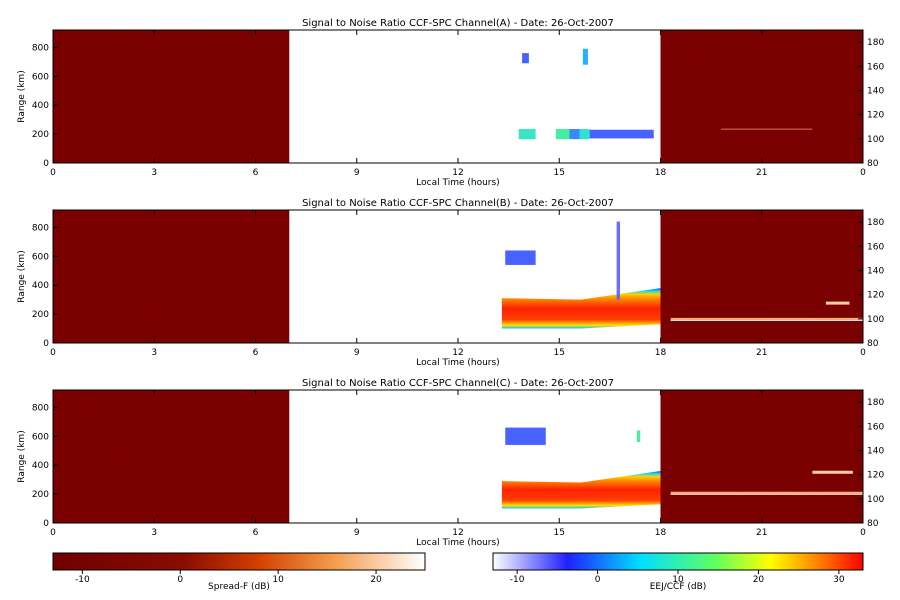  I want to click on colorbar-eej-ccf: -10 0 10 20 30 EEJ/CCF (dB), so click(678, 572).